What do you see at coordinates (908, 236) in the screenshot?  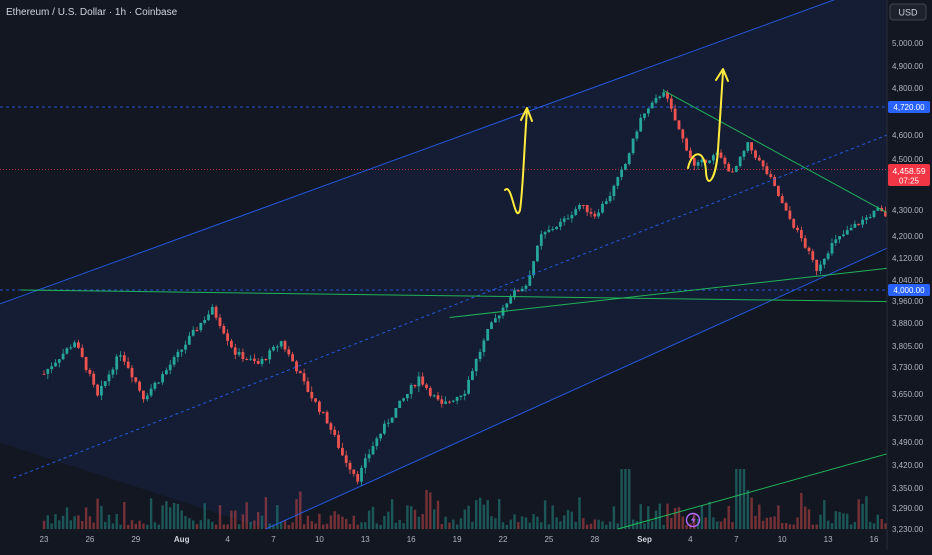 I see `y-tick-label: 4,200.00` at bounding box center [908, 236].